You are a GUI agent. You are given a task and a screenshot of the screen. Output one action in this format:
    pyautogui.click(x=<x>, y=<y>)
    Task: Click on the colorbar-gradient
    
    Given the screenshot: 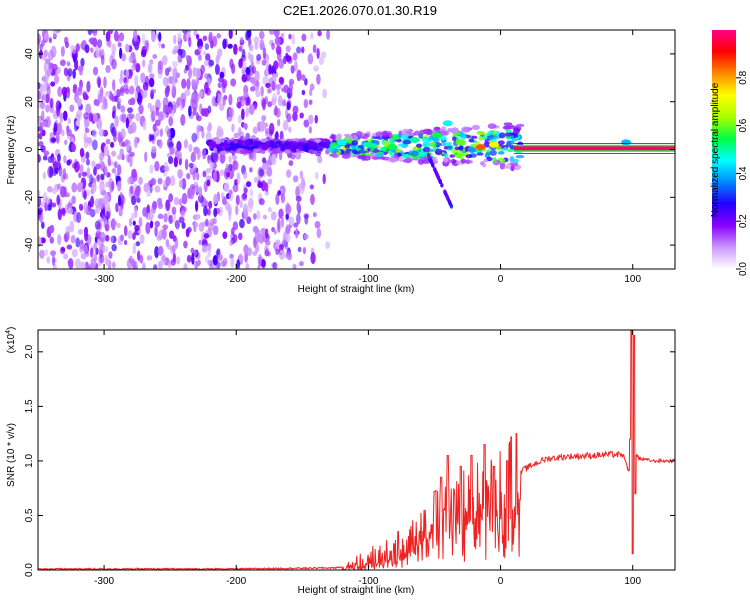 What is the action you would take?
    pyautogui.click(x=724, y=149)
    